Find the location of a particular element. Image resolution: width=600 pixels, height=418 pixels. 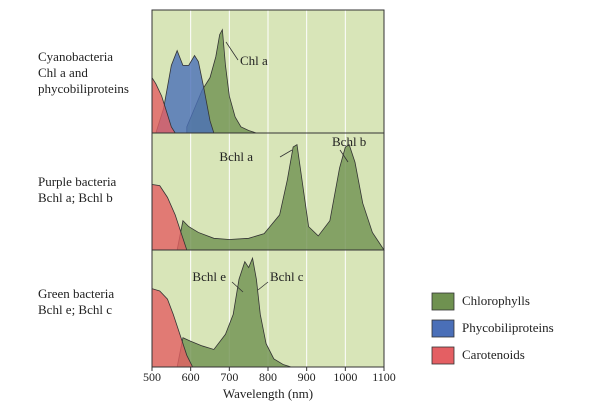

x-tick-label: 1000 is located at coordinates (345, 377).